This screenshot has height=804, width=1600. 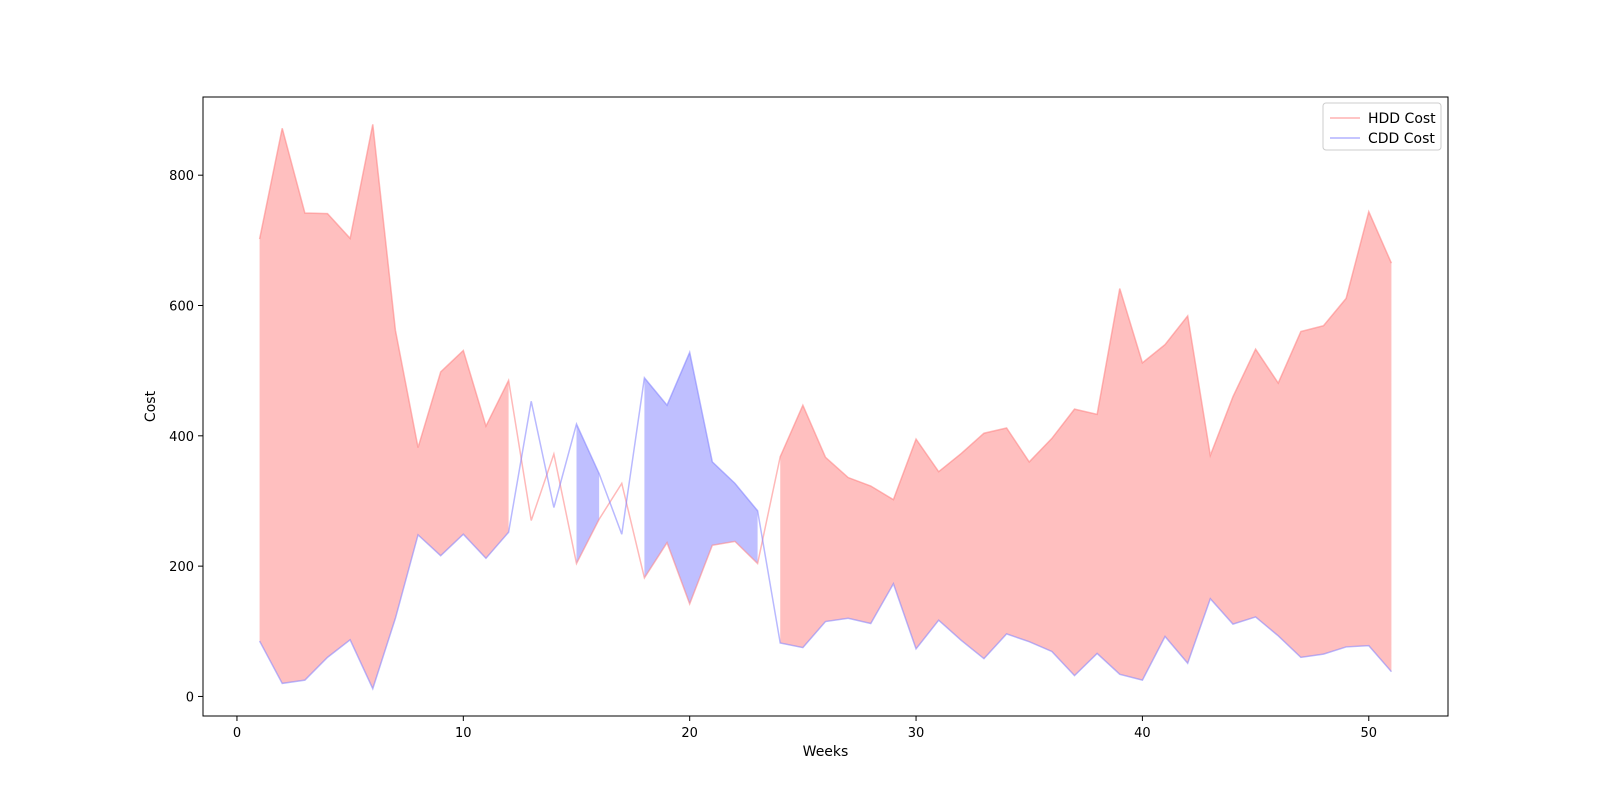 I want to click on y-axis-label: Cost, so click(x=151, y=406).